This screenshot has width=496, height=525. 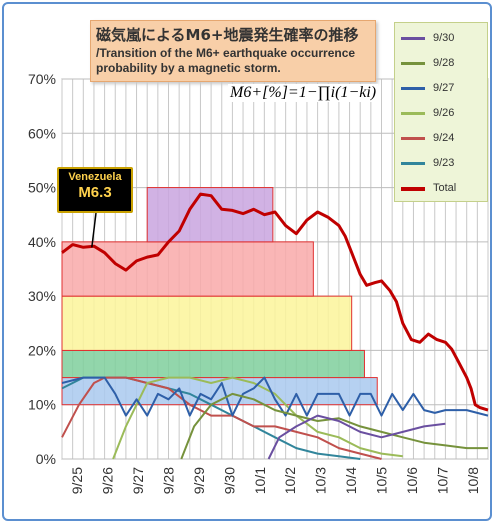 What do you see at coordinates (42, 133) in the screenshot?
I see `y-tick-label: 60%` at bounding box center [42, 133].